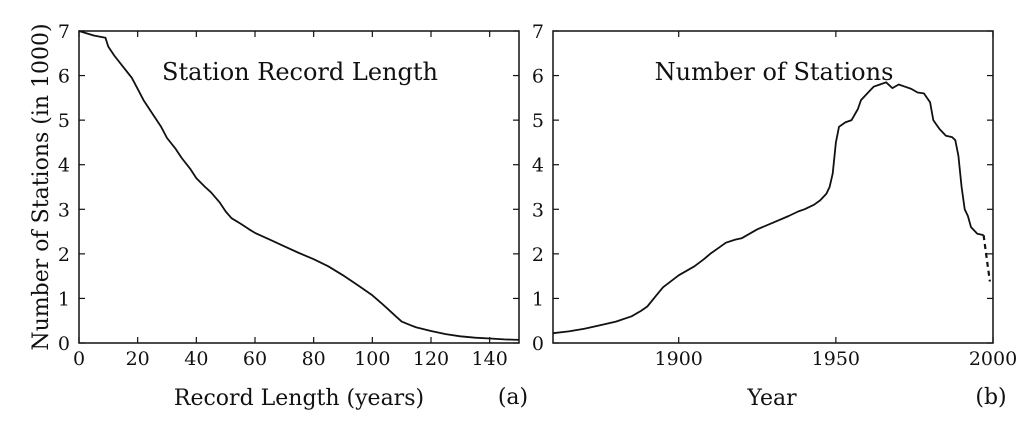 The height and width of the screenshot is (426, 1024). Describe the element at coordinates (538, 255) in the screenshot. I see `panel-b-y-tick-label: 2` at that location.